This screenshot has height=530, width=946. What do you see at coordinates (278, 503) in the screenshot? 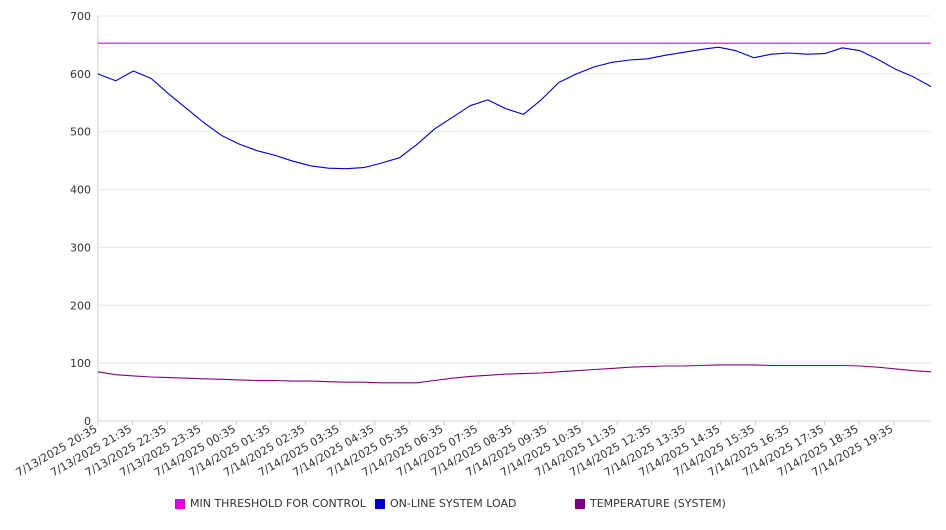
I see `legend-label-min-threshold: MIN THRESHOLD FOR CONTROL` at bounding box center [278, 503].